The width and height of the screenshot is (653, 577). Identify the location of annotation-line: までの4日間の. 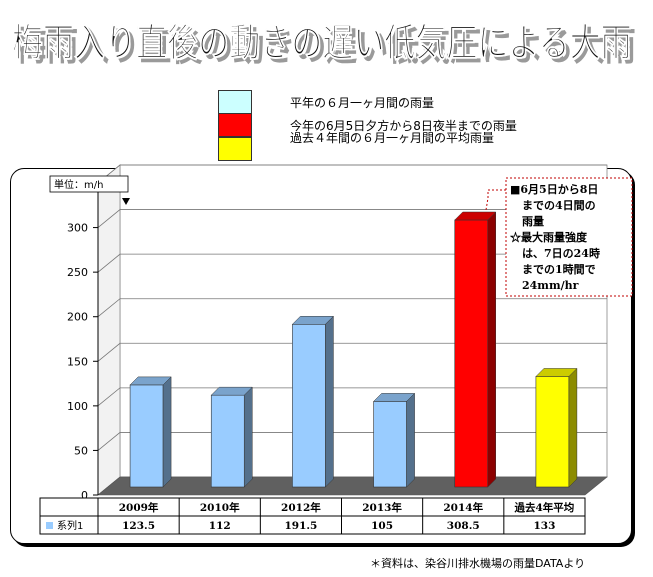
(559, 205).